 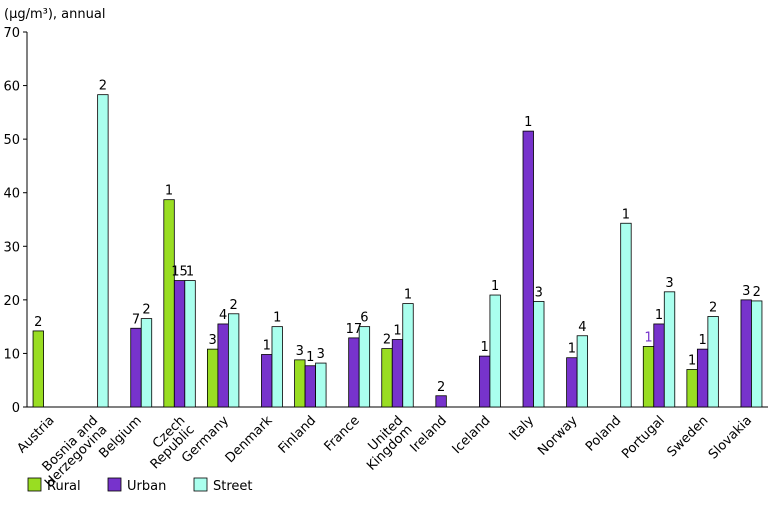 What do you see at coordinates (11, 354) in the screenshot?
I see `y-tick-label: 10` at bounding box center [11, 354].